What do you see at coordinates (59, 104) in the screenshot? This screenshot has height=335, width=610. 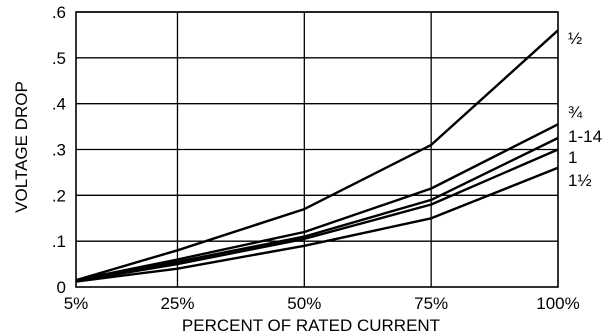 I see `y-tick-label: .4` at bounding box center [59, 104].